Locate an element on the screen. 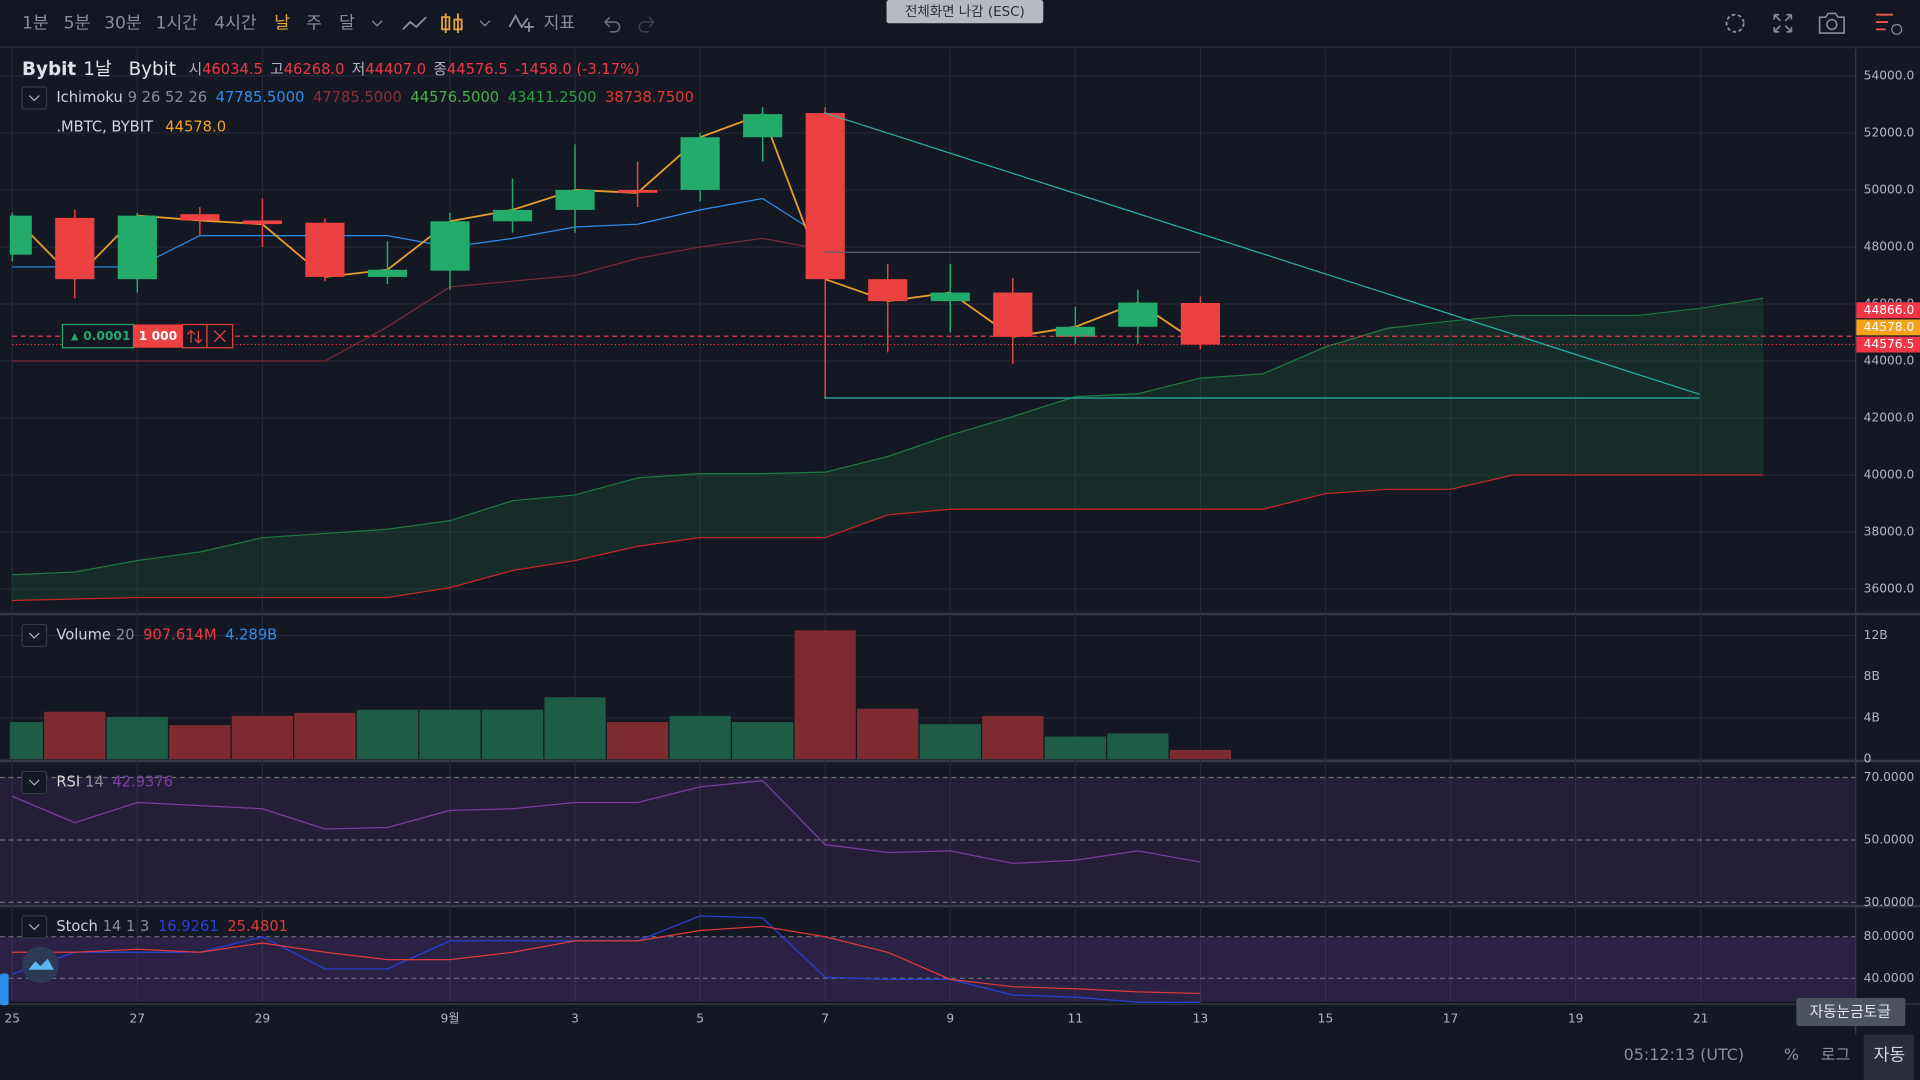 The image size is (1920, 1080). interval-button-active: 날 is located at coordinates (282, 23).